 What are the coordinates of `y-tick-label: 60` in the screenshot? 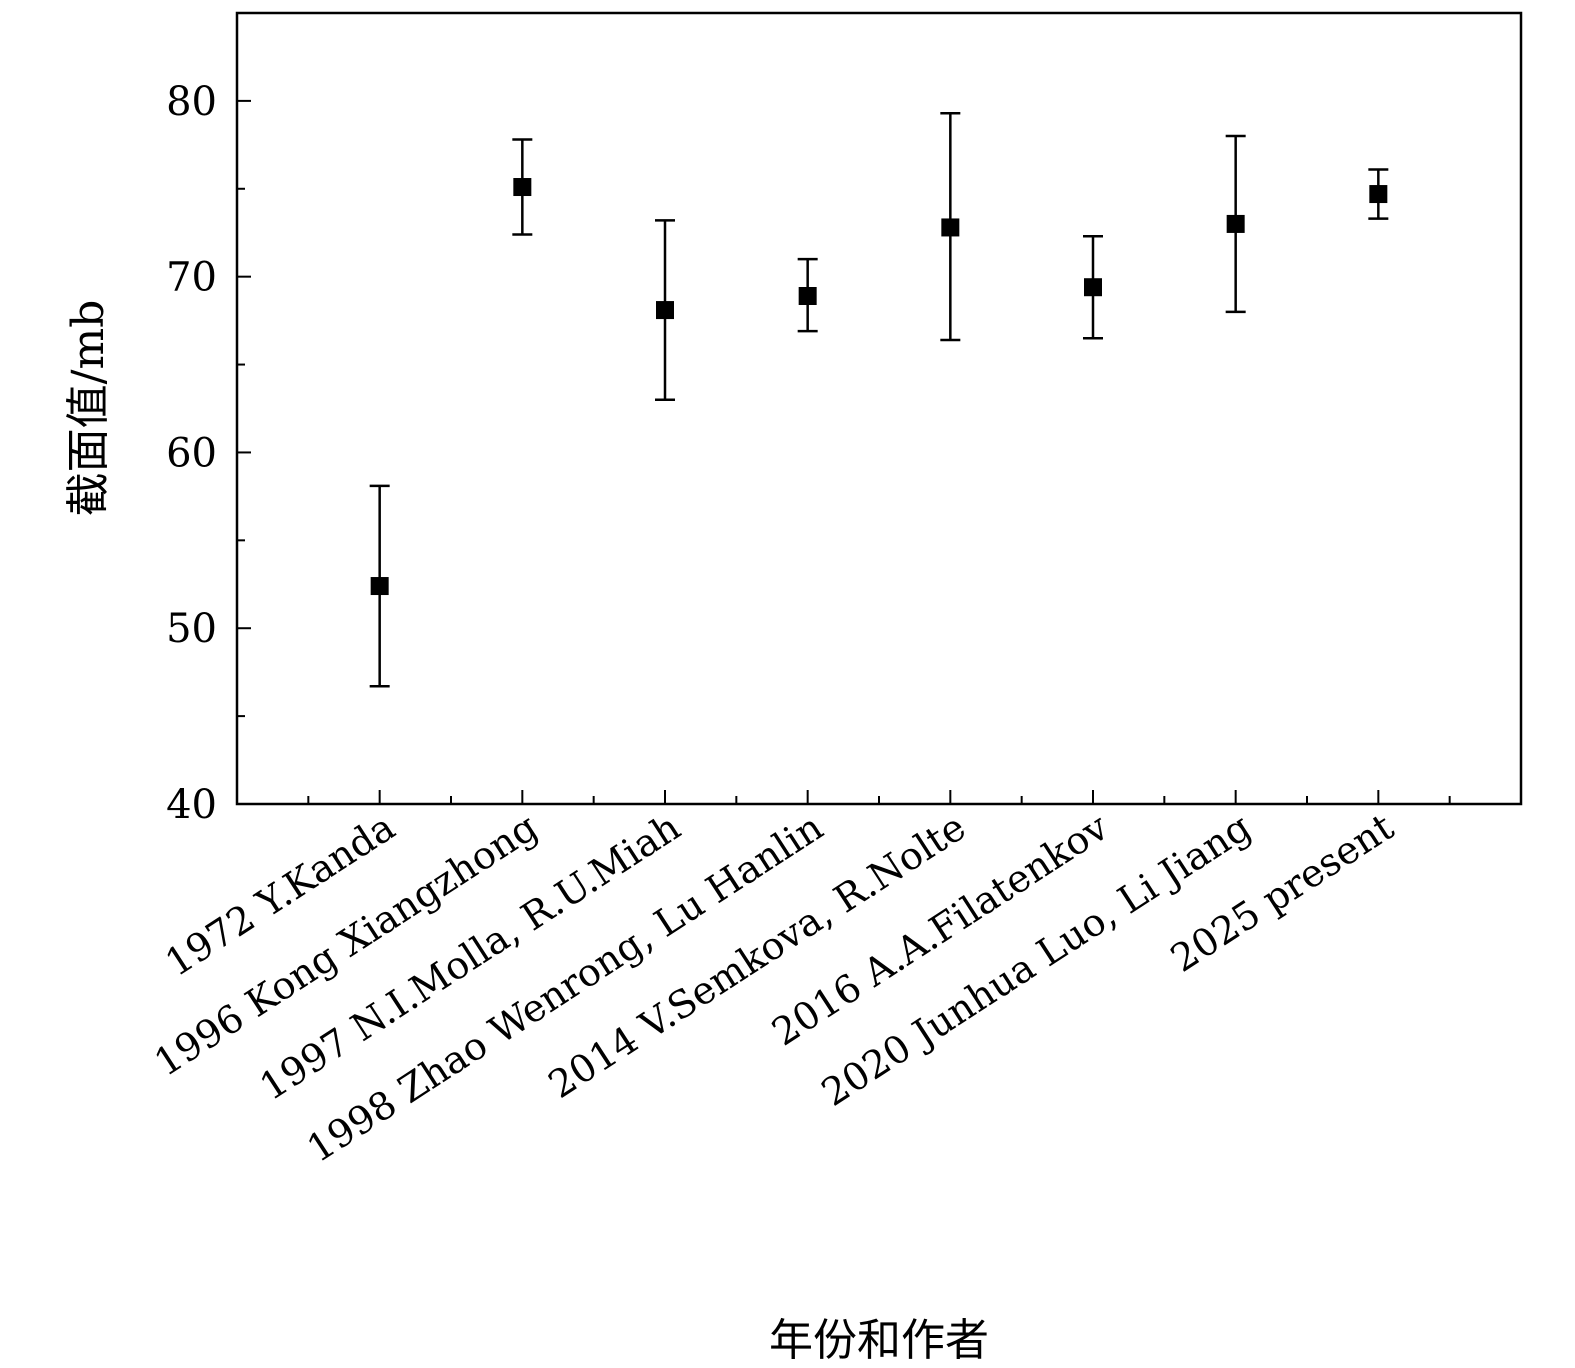 It's located at (191, 453).